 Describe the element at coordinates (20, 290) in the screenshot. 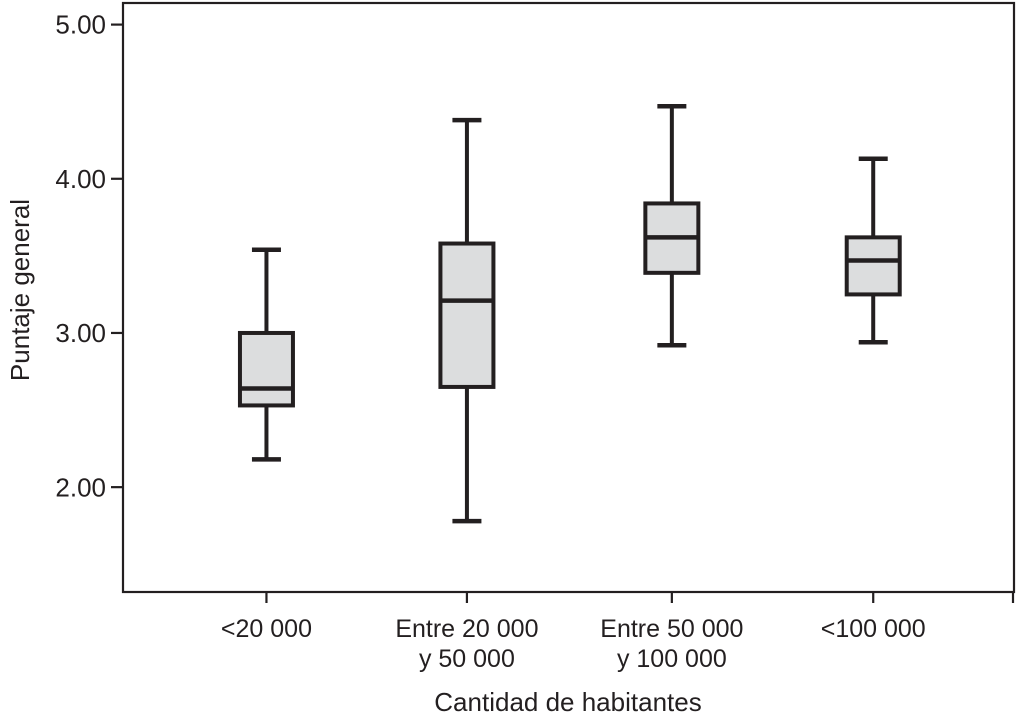

I see `y-axis-title: Puntaje general` at that location.